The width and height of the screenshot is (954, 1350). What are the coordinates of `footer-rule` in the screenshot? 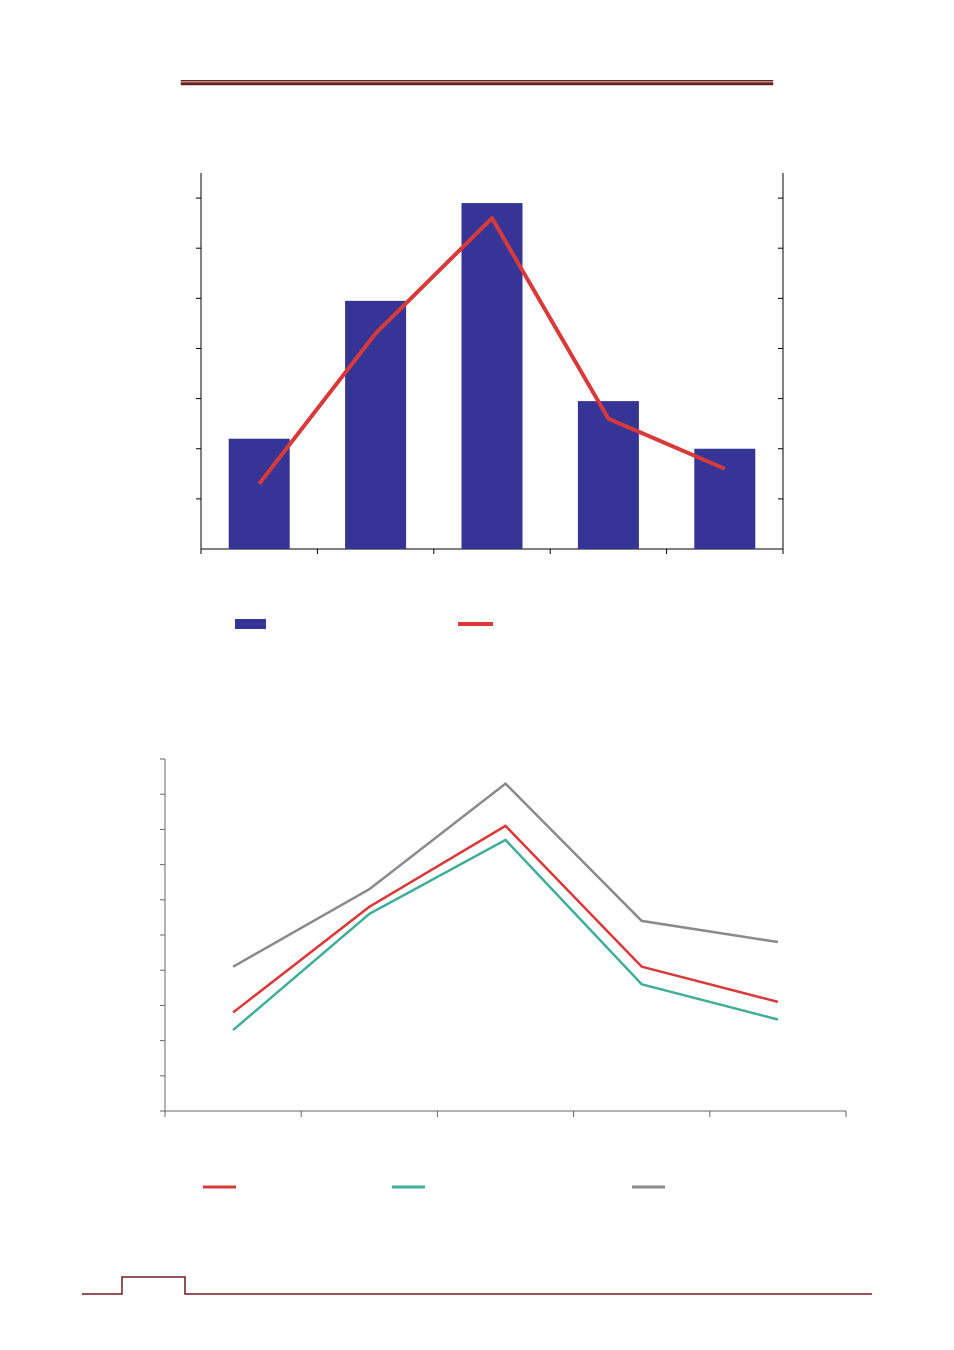 It's located at (477, 1285).